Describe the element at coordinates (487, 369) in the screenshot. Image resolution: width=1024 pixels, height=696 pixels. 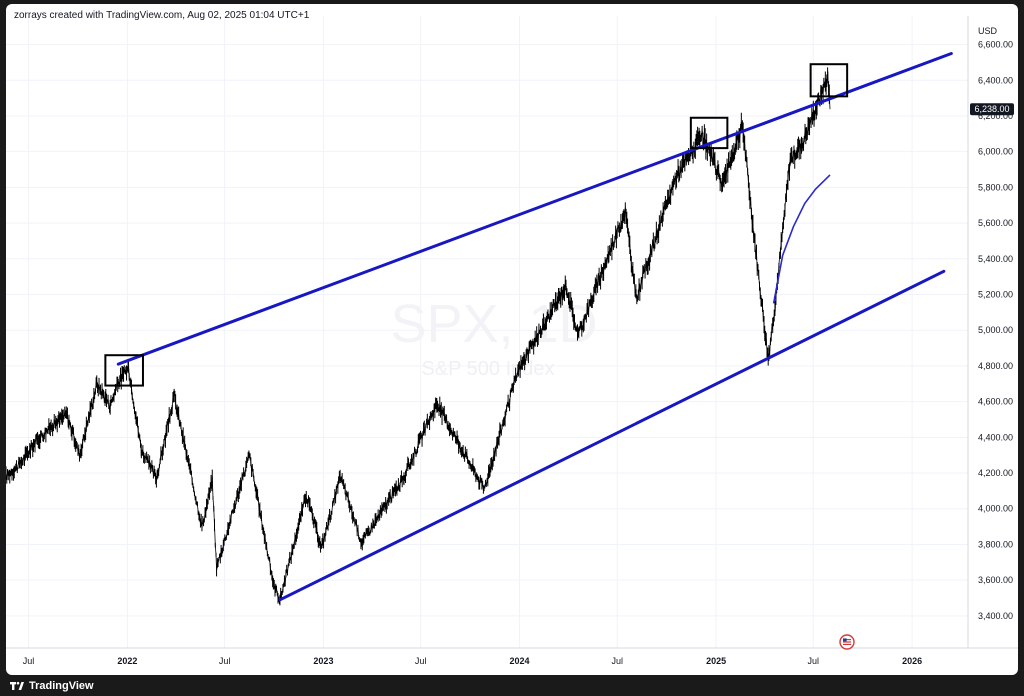
I see `watermark-name: S&P 500 Index` at that location.